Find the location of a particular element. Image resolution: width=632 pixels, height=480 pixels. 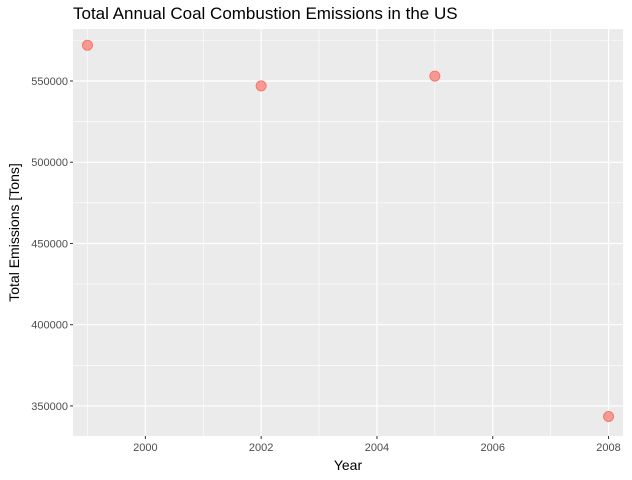

x-tick-label: 2002 is located at coordinates (261, 448).